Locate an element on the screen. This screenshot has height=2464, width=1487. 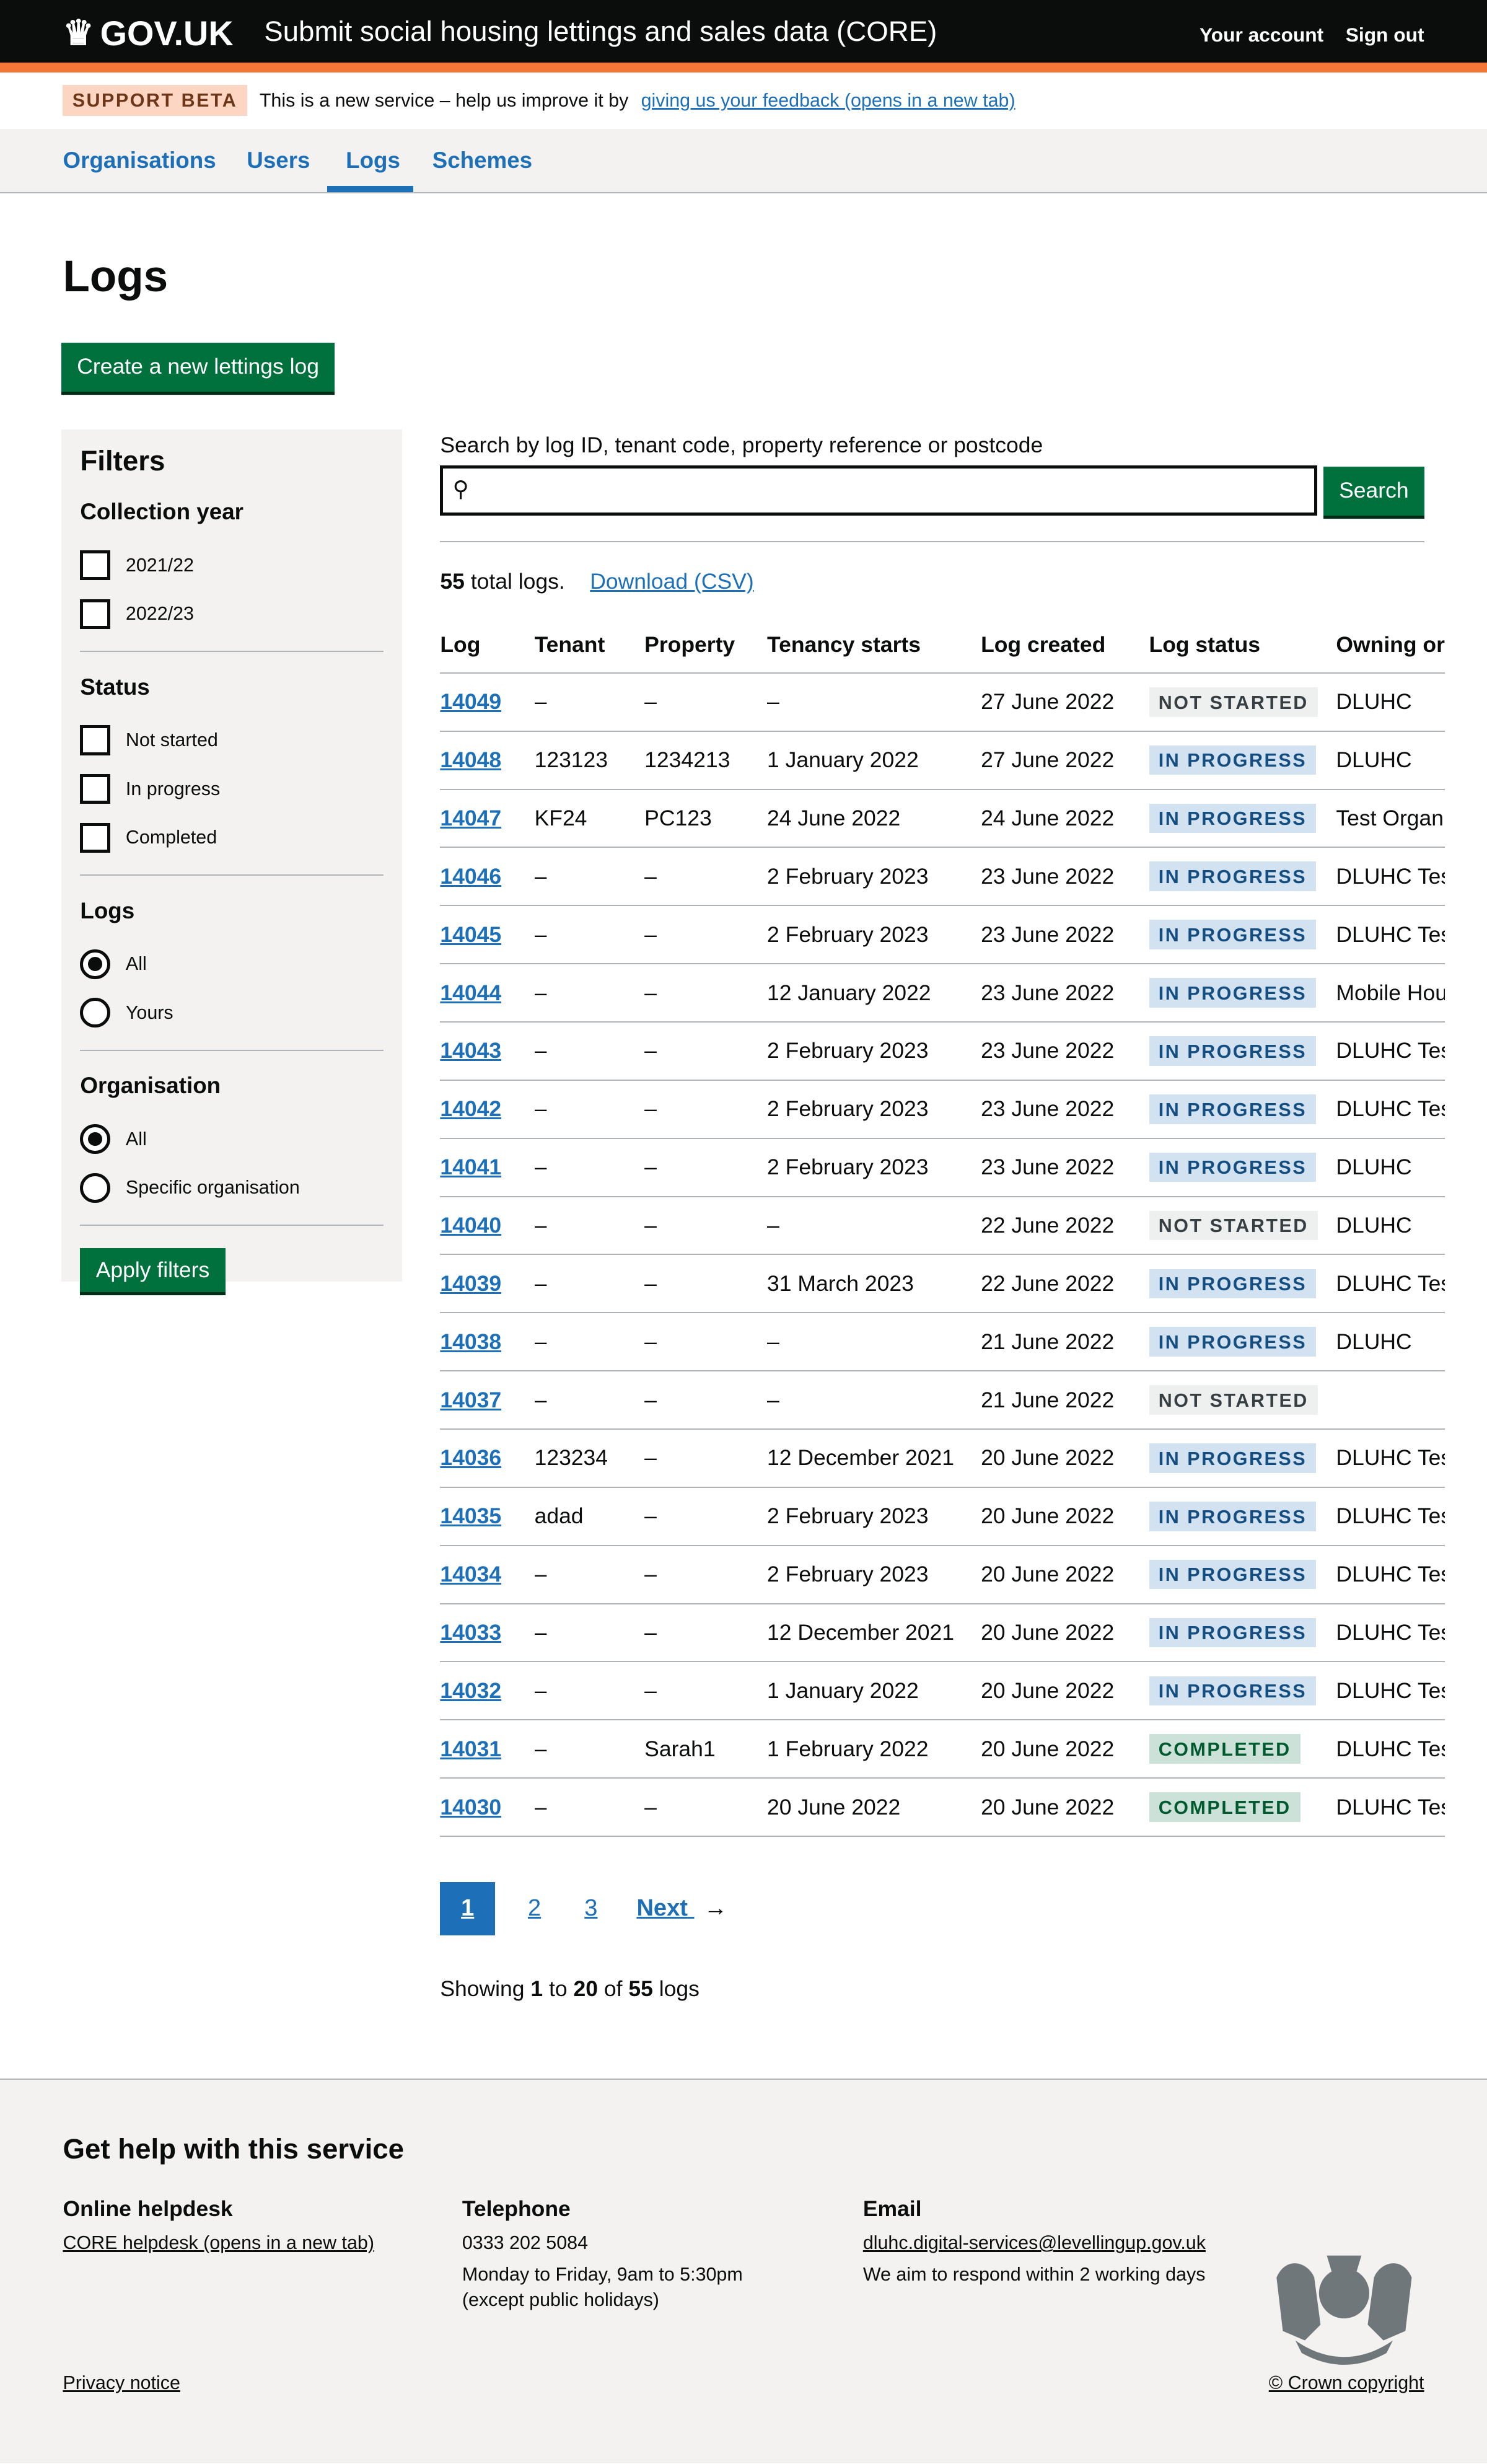
log-id-link: 14033 is located at coordinates (471, 1632).